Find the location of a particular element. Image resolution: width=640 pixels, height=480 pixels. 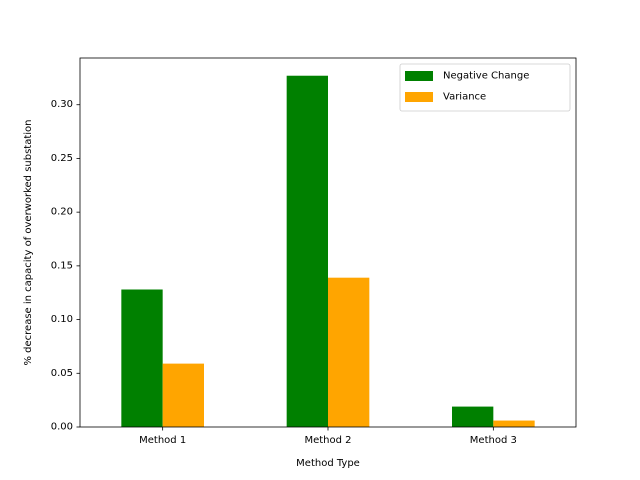

x-tick-label: Method 1 is located at coordinates (162, 440).